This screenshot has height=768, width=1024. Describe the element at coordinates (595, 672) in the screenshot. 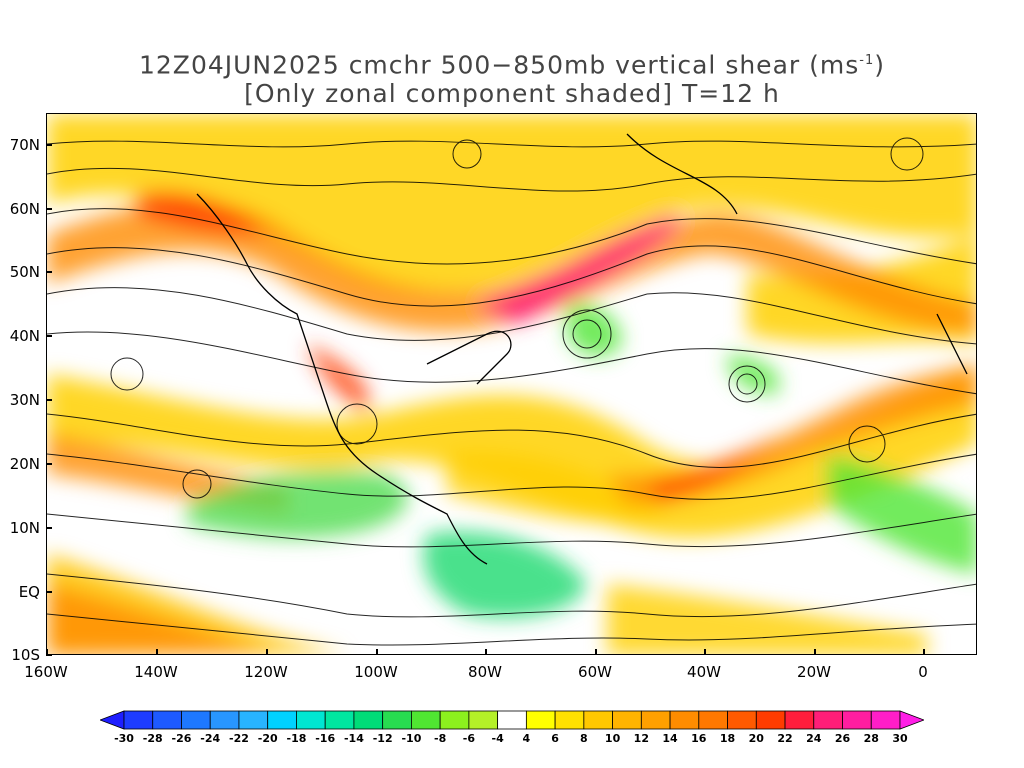

I see `lon-label-60w: 60W` at that location.